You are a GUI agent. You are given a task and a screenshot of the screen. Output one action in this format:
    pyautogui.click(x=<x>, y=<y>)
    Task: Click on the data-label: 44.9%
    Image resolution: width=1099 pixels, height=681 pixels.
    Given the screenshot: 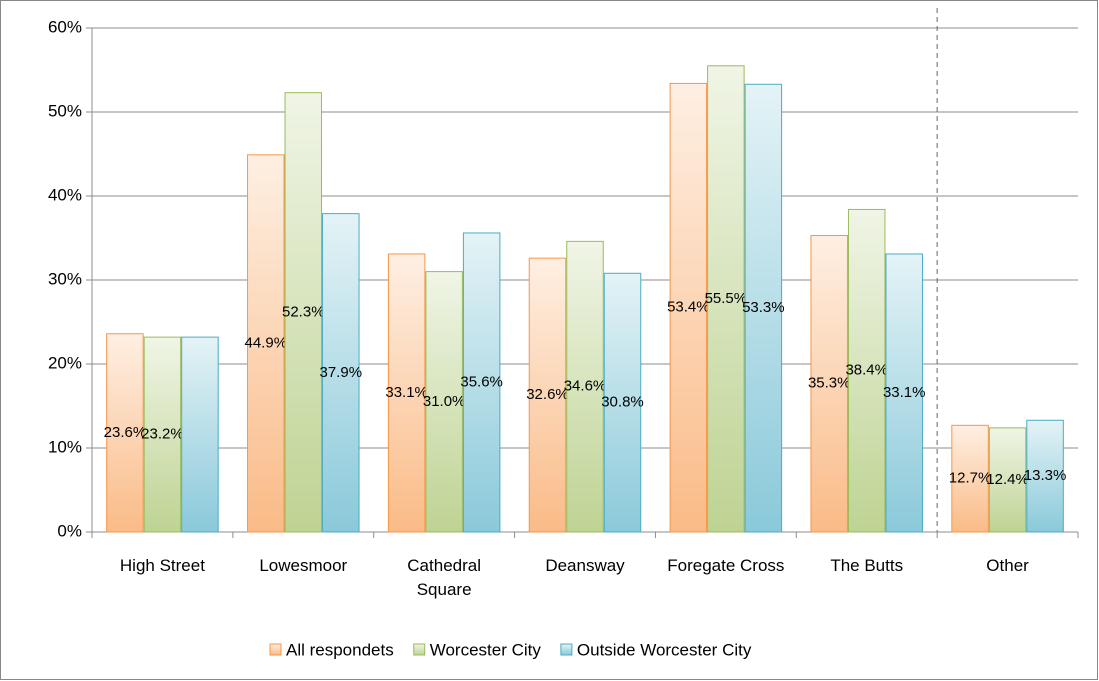 What is the action you would take?
    pyautogui.click(x=266, y=342)
    